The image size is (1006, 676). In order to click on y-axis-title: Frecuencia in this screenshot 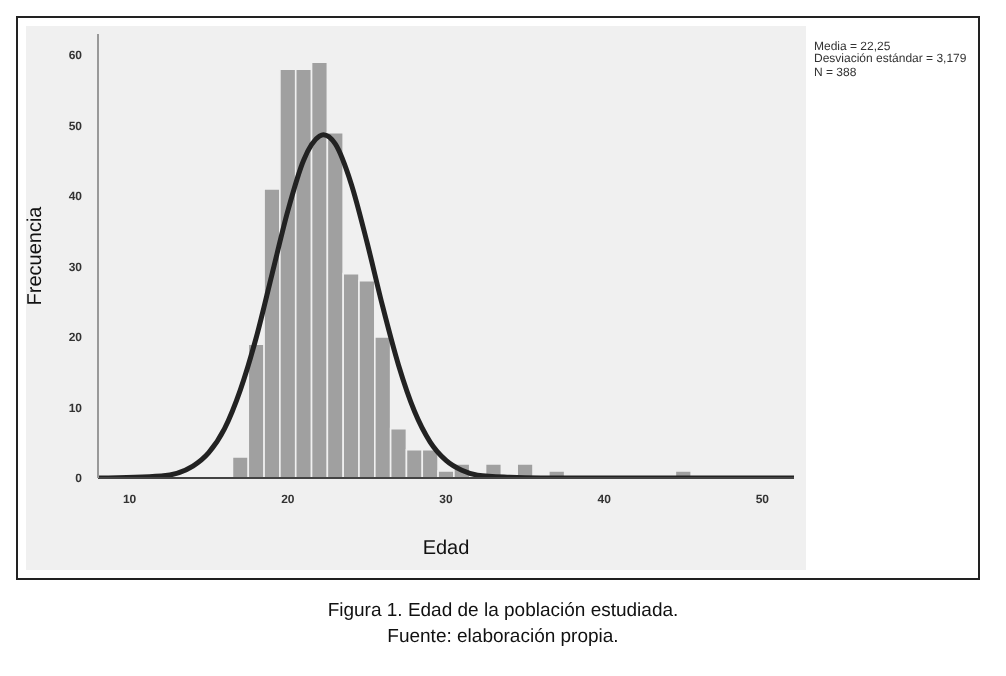, I will do `click(36, 255)`.